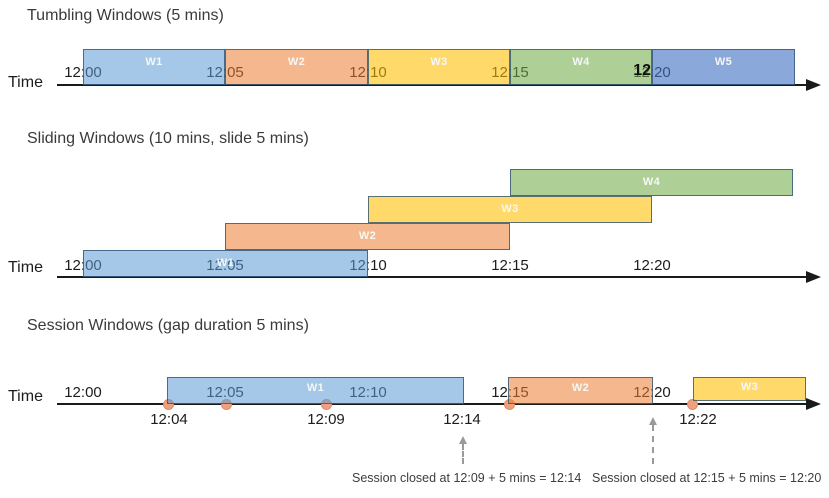 Image resolution: width=829 pixels, height=498 pixels. What do you see at coordinates (698, 419) in the screenshot?
I see `event-time-label: 12:22` at bounding box center [698, 419].